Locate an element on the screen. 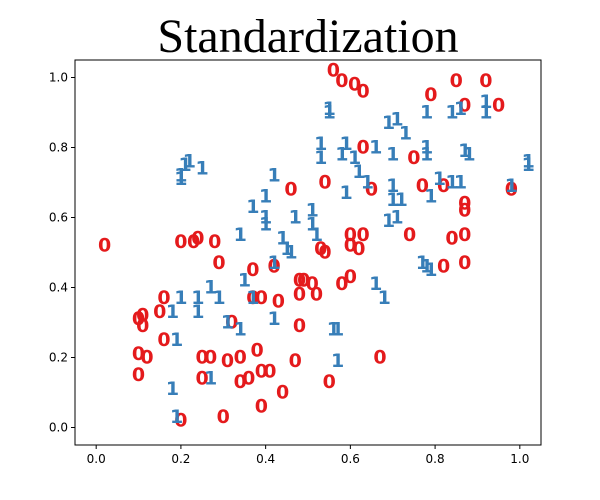 The width and height of the screenshot is (600, 500). y-tick-label: 0.0 is located at coordinates (58, 428).